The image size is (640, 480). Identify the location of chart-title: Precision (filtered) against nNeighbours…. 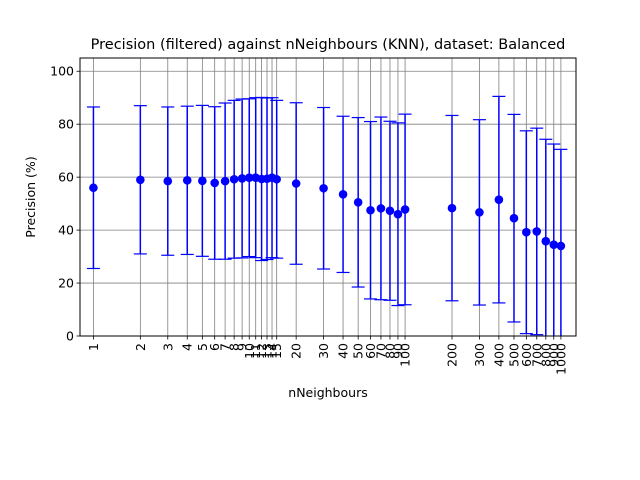
(328, 45).